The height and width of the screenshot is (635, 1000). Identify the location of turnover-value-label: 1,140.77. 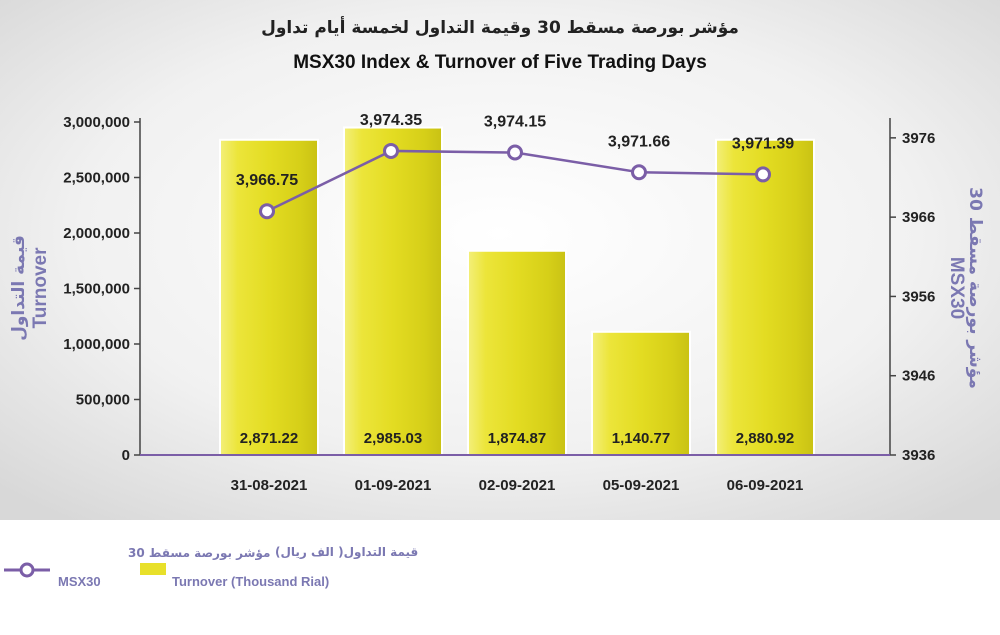
(641, 438).